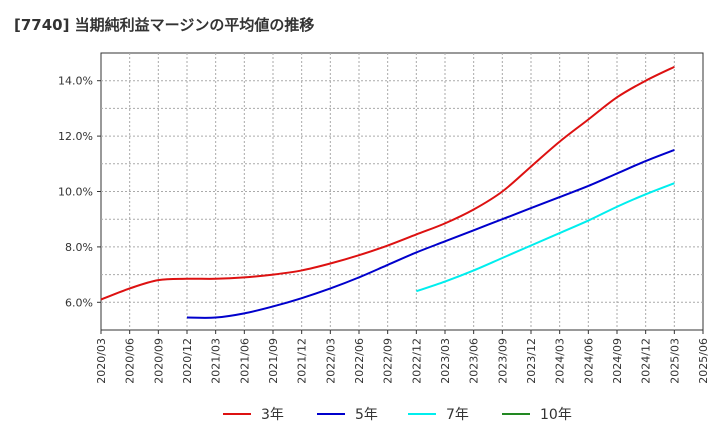 This screenshot has height=440, width=720. What do you see at coordinates (272, 415) in the screenshot?
I see `legend-label: 3年` at bounding box center [272, 415].